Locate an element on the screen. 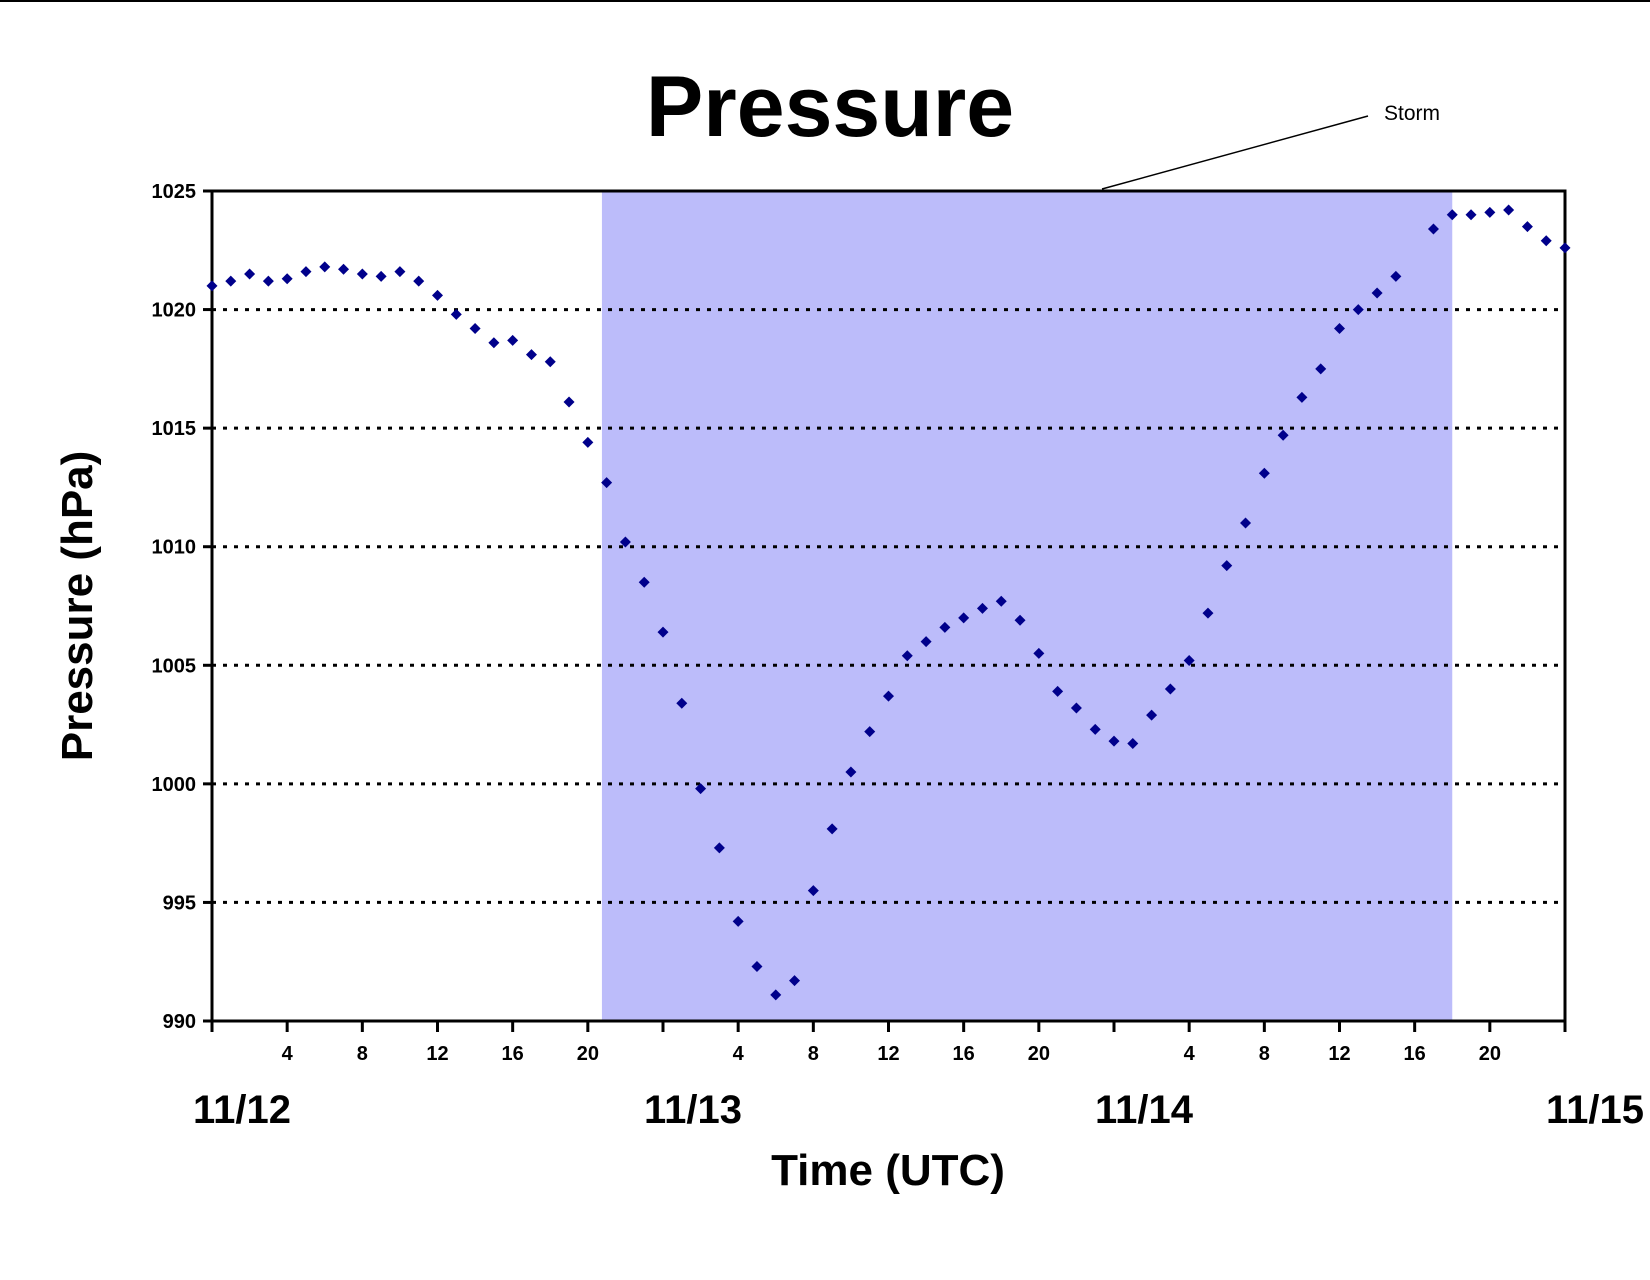 The width and height of the screenshot is (1650, 1280). x-day-label: 11/13 is located at coordinates (693, 1110).